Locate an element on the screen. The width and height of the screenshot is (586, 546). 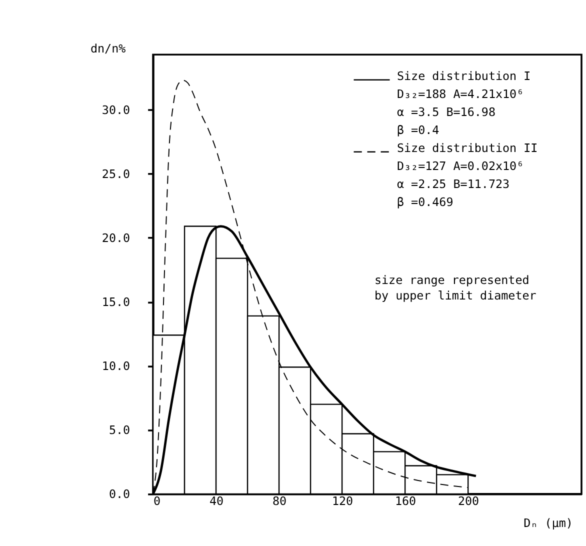
annotation: D₃₂=188 A=4.21x10⁶ is located at coordinates (460, 93).